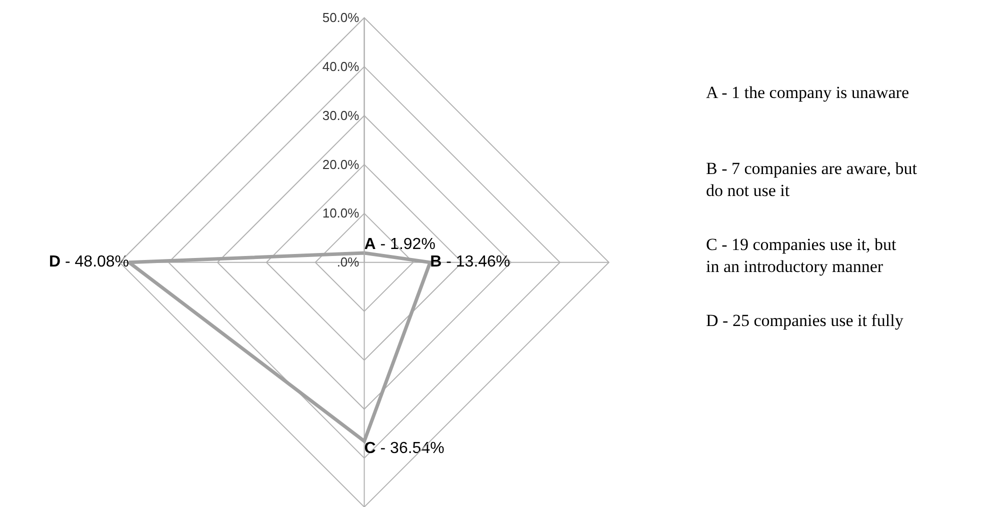 The height and width of the screenshot is (507, 998). What do you see at coordinates (348, 262) in the screenshot?
I see `y-tick-label: .0%` at bounding box center [348, 262].